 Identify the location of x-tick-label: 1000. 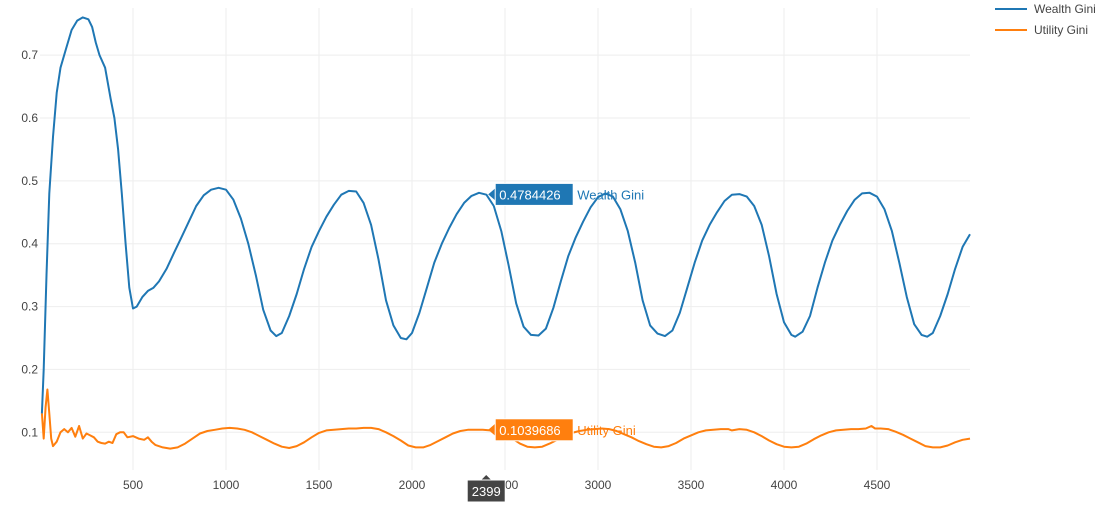
(226, 485).